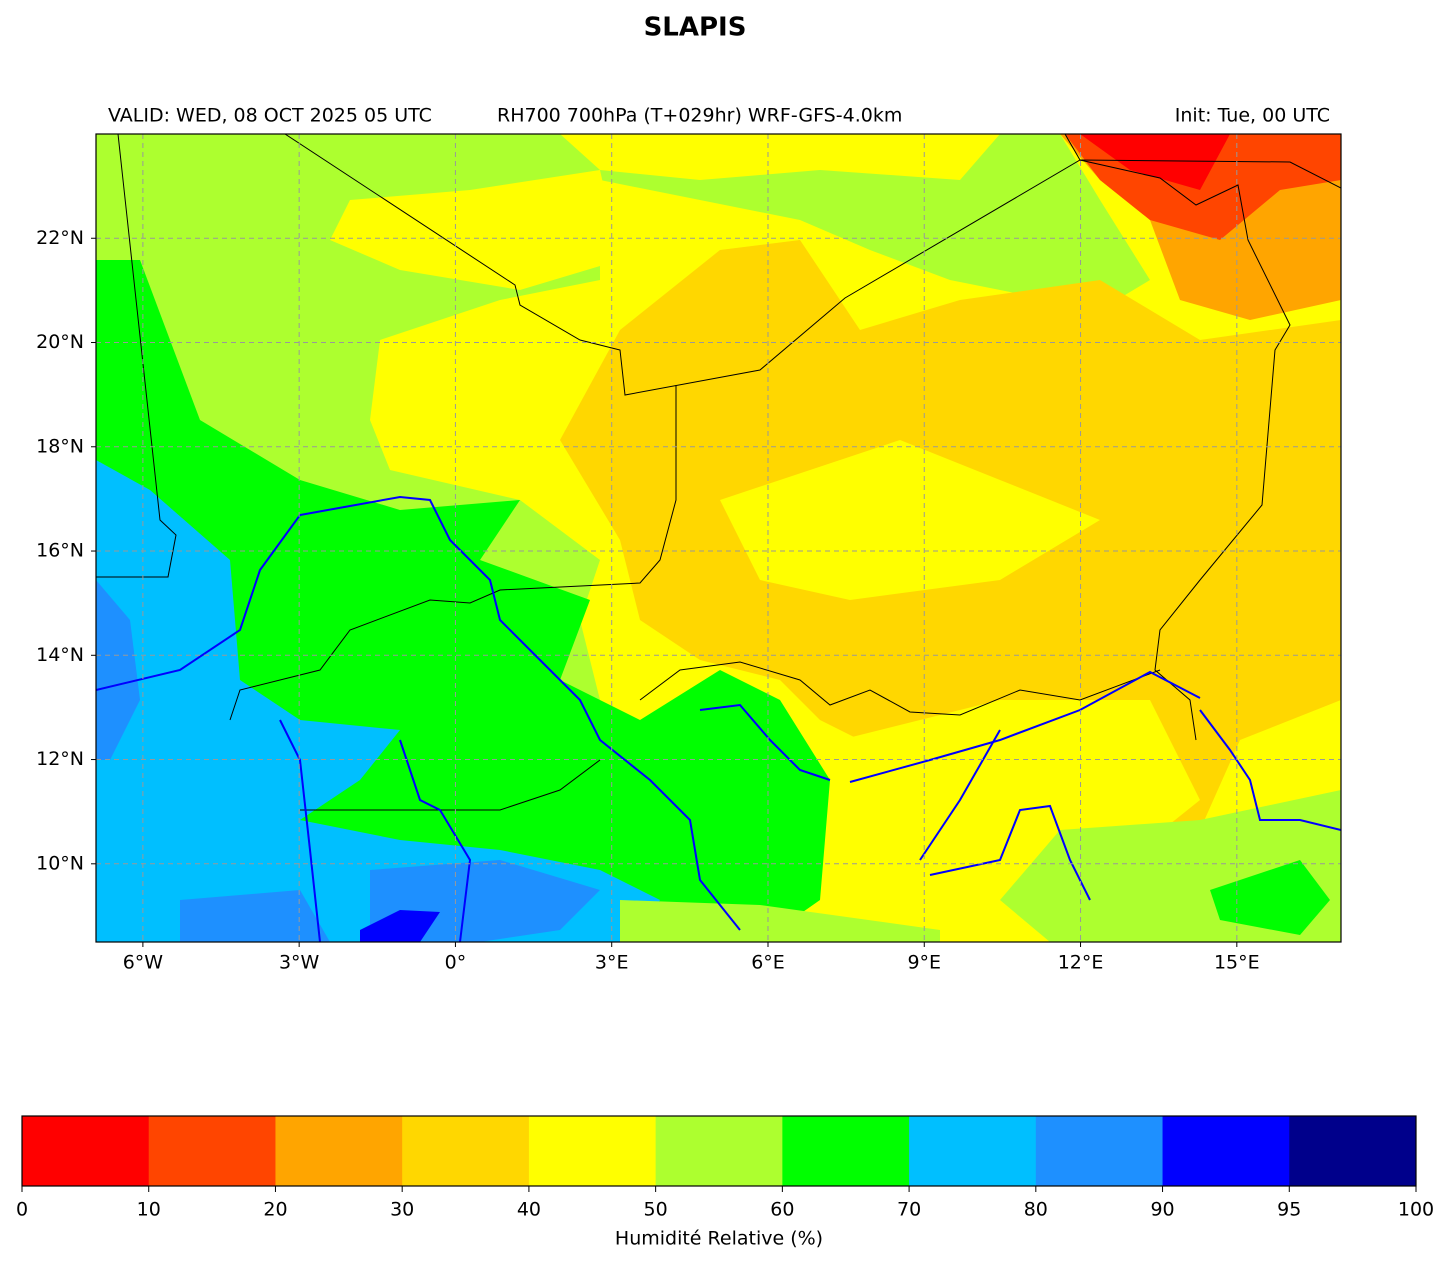  Describe the element at coordinates (1289, 1210) in the screenshot. I see `colorbar-tick-label: 95` at that location.